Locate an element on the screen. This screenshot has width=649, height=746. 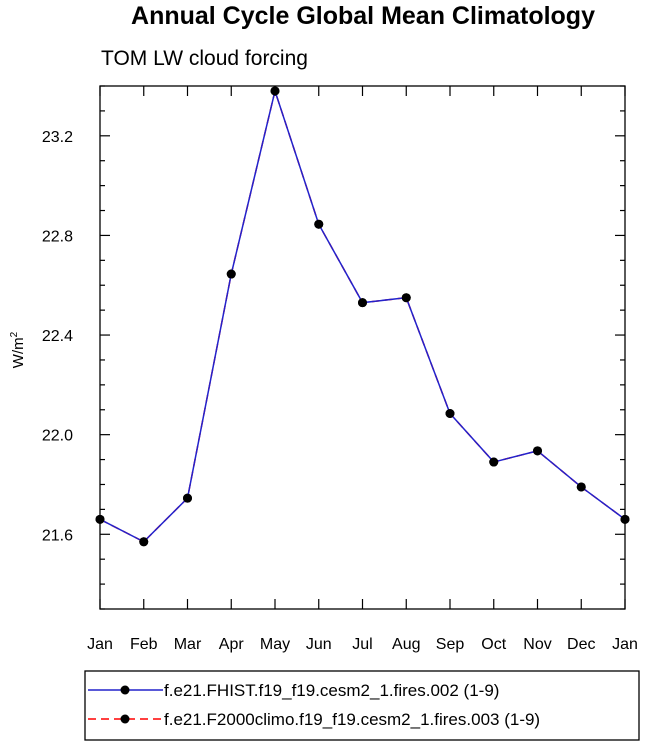
x-tick-label: Mar is located at coordinates (188, 644).